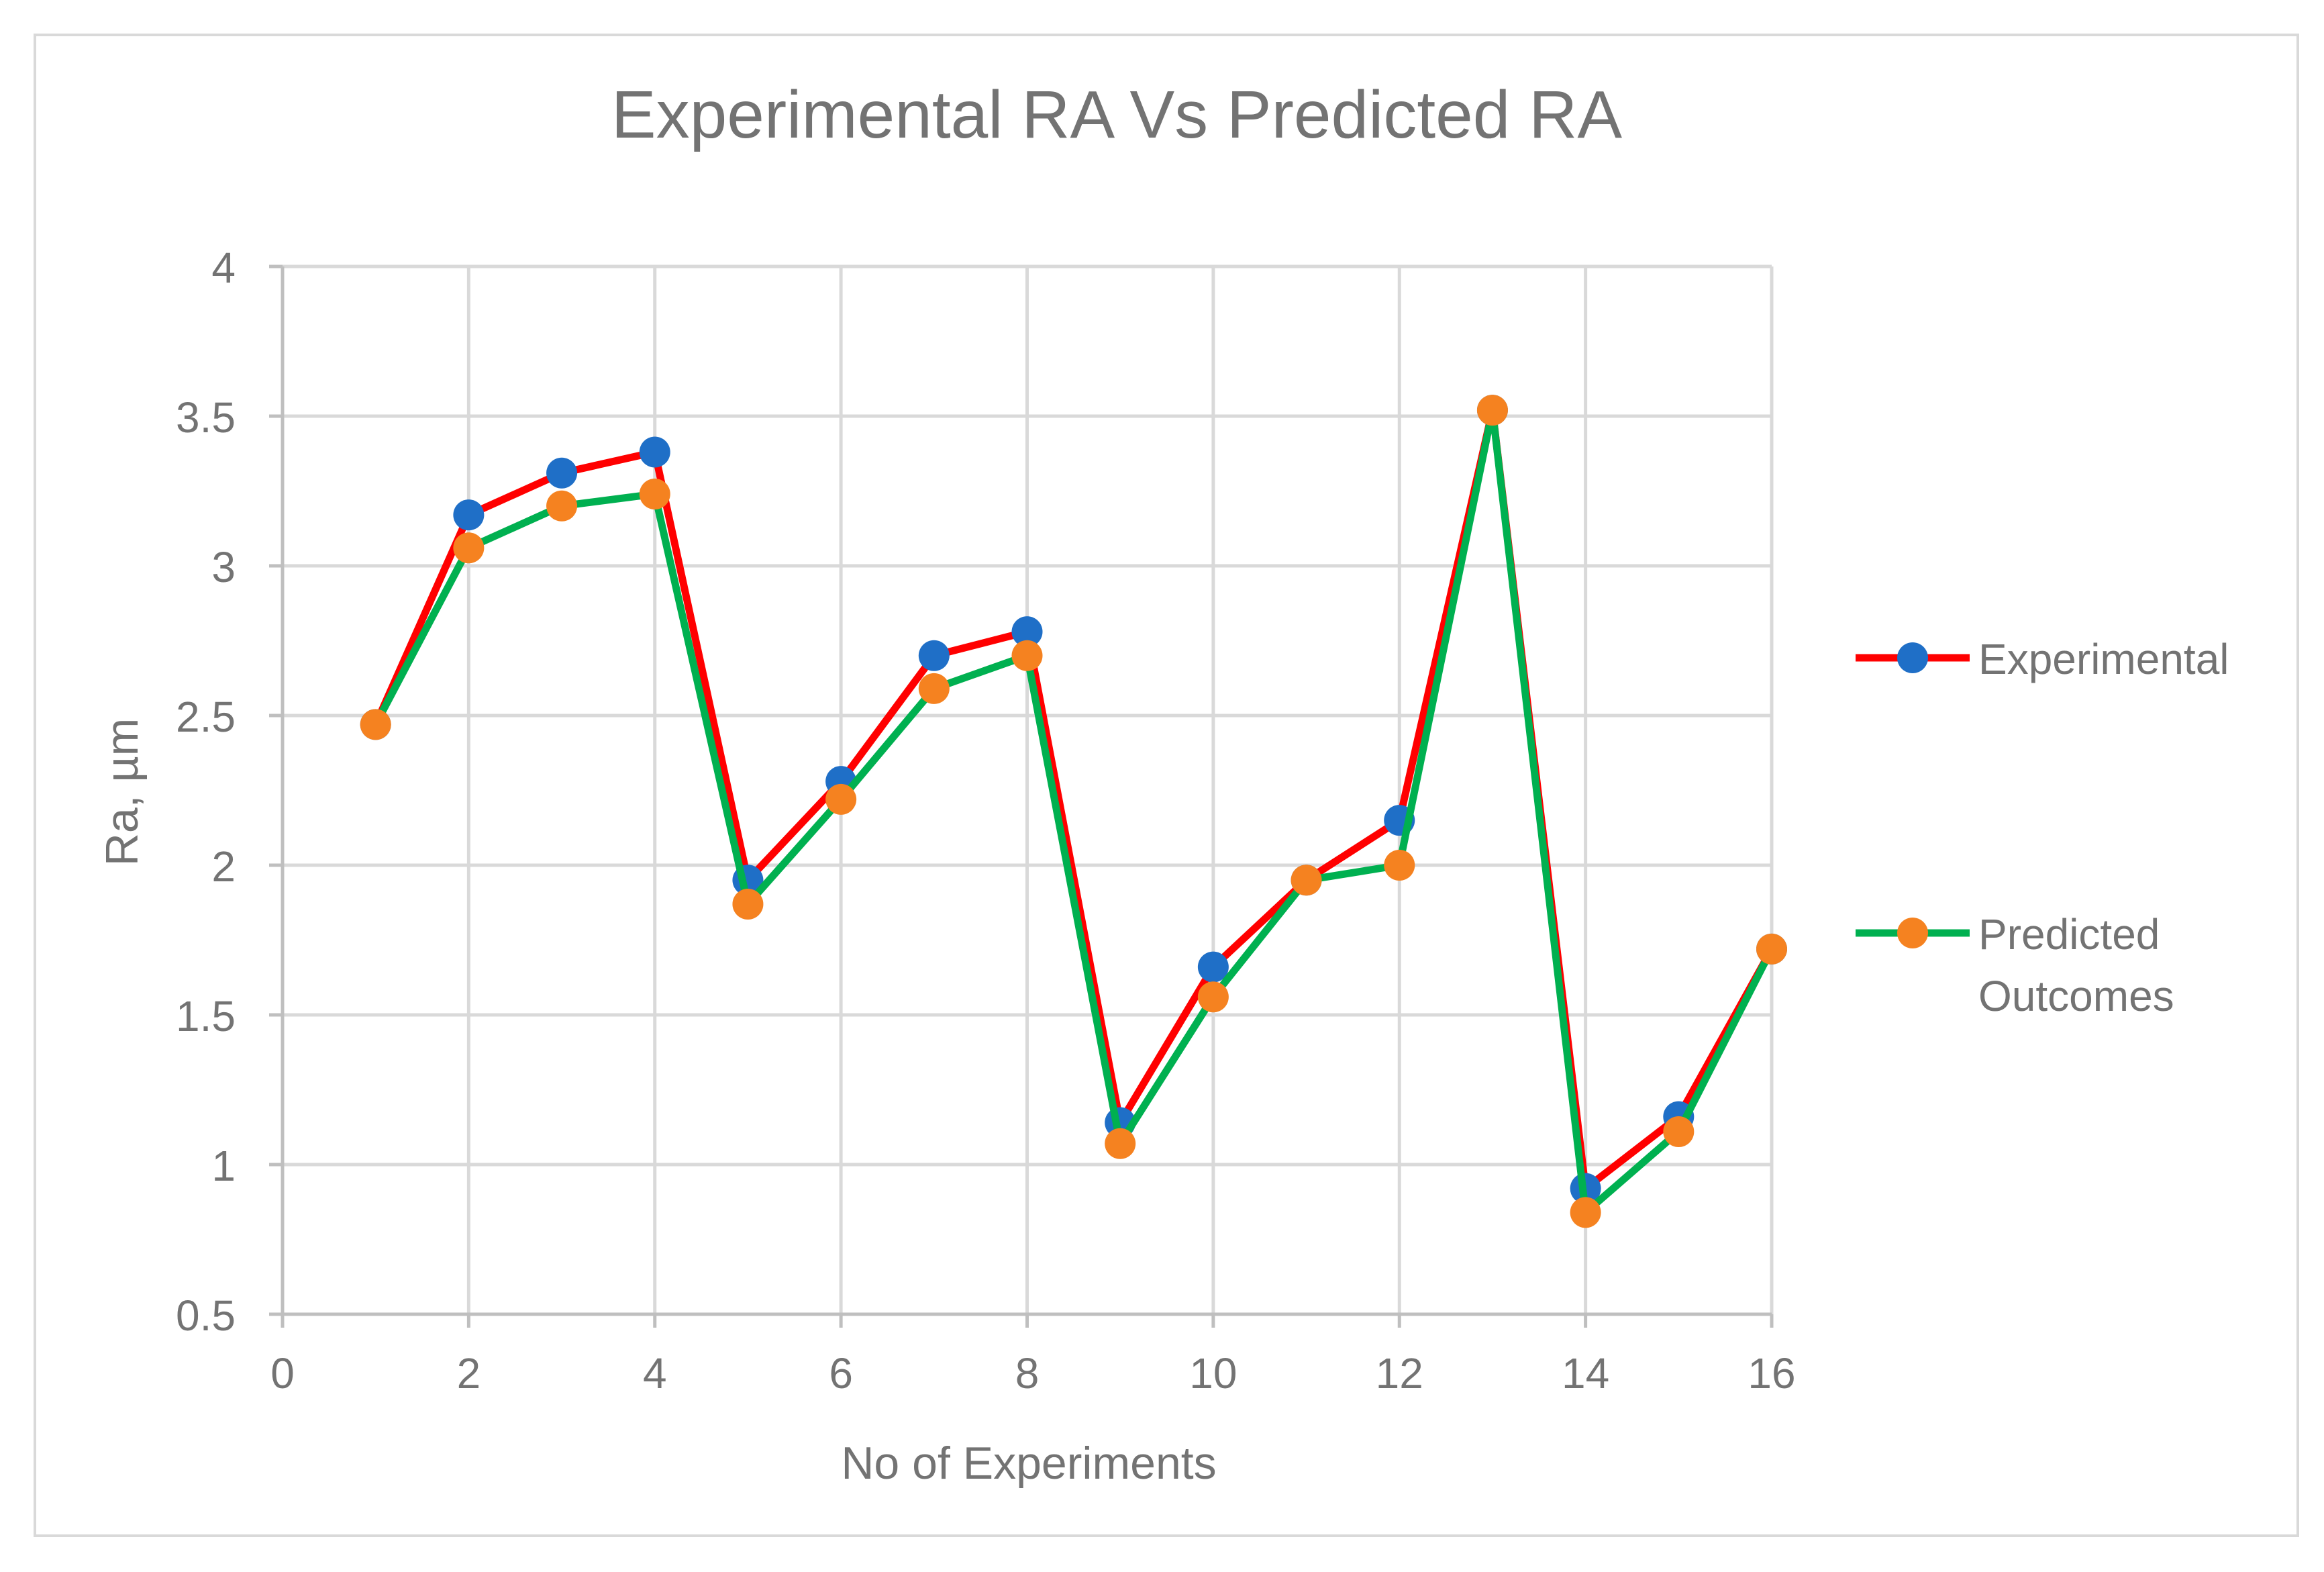 The image size is (2324, 1572). What do you see at coordinates (1027, 1373) in the screenshot?
I see `x-tick-label: 8` at bounding box center [1027, 1373].